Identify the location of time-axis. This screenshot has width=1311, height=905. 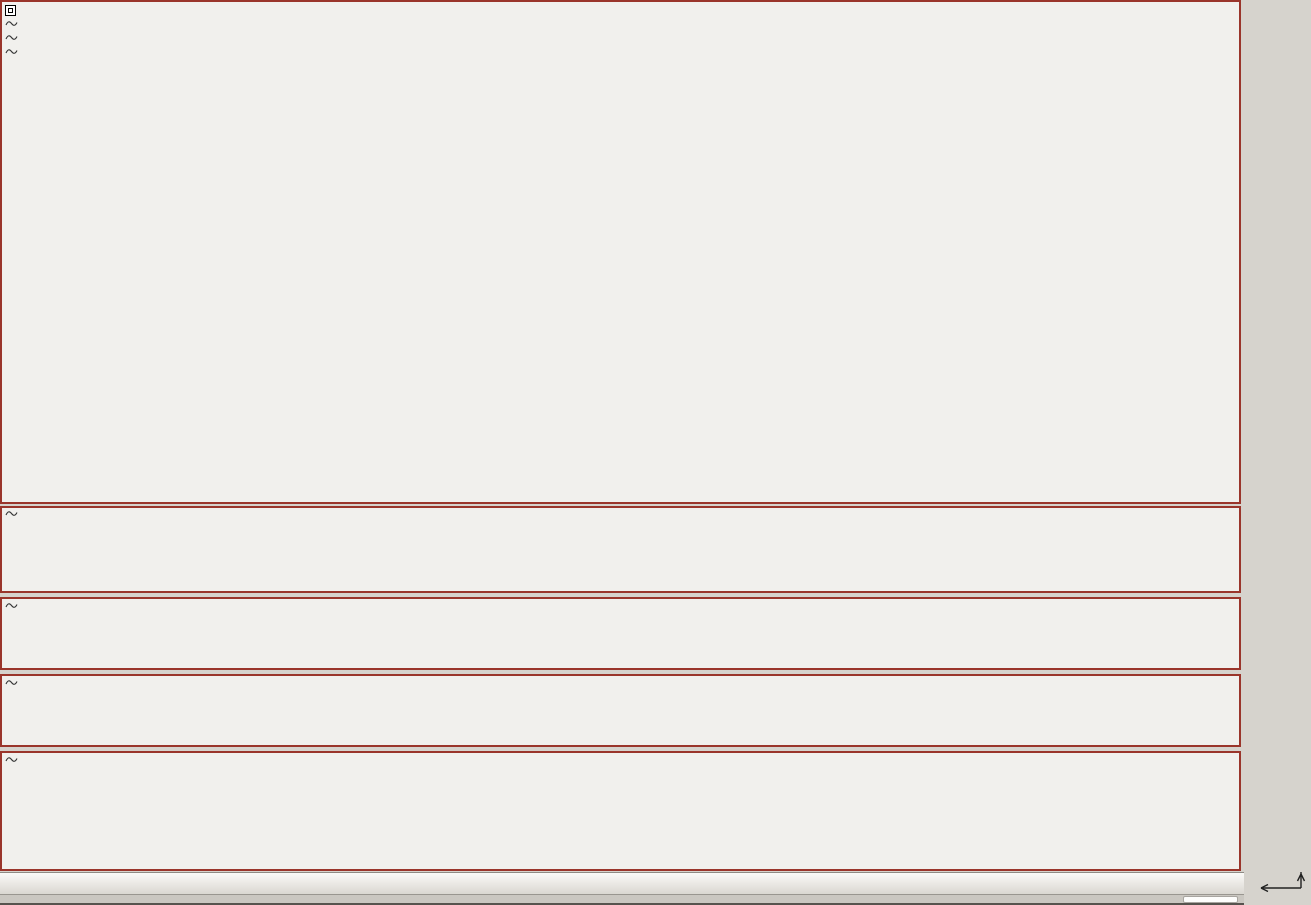
(622, 883).